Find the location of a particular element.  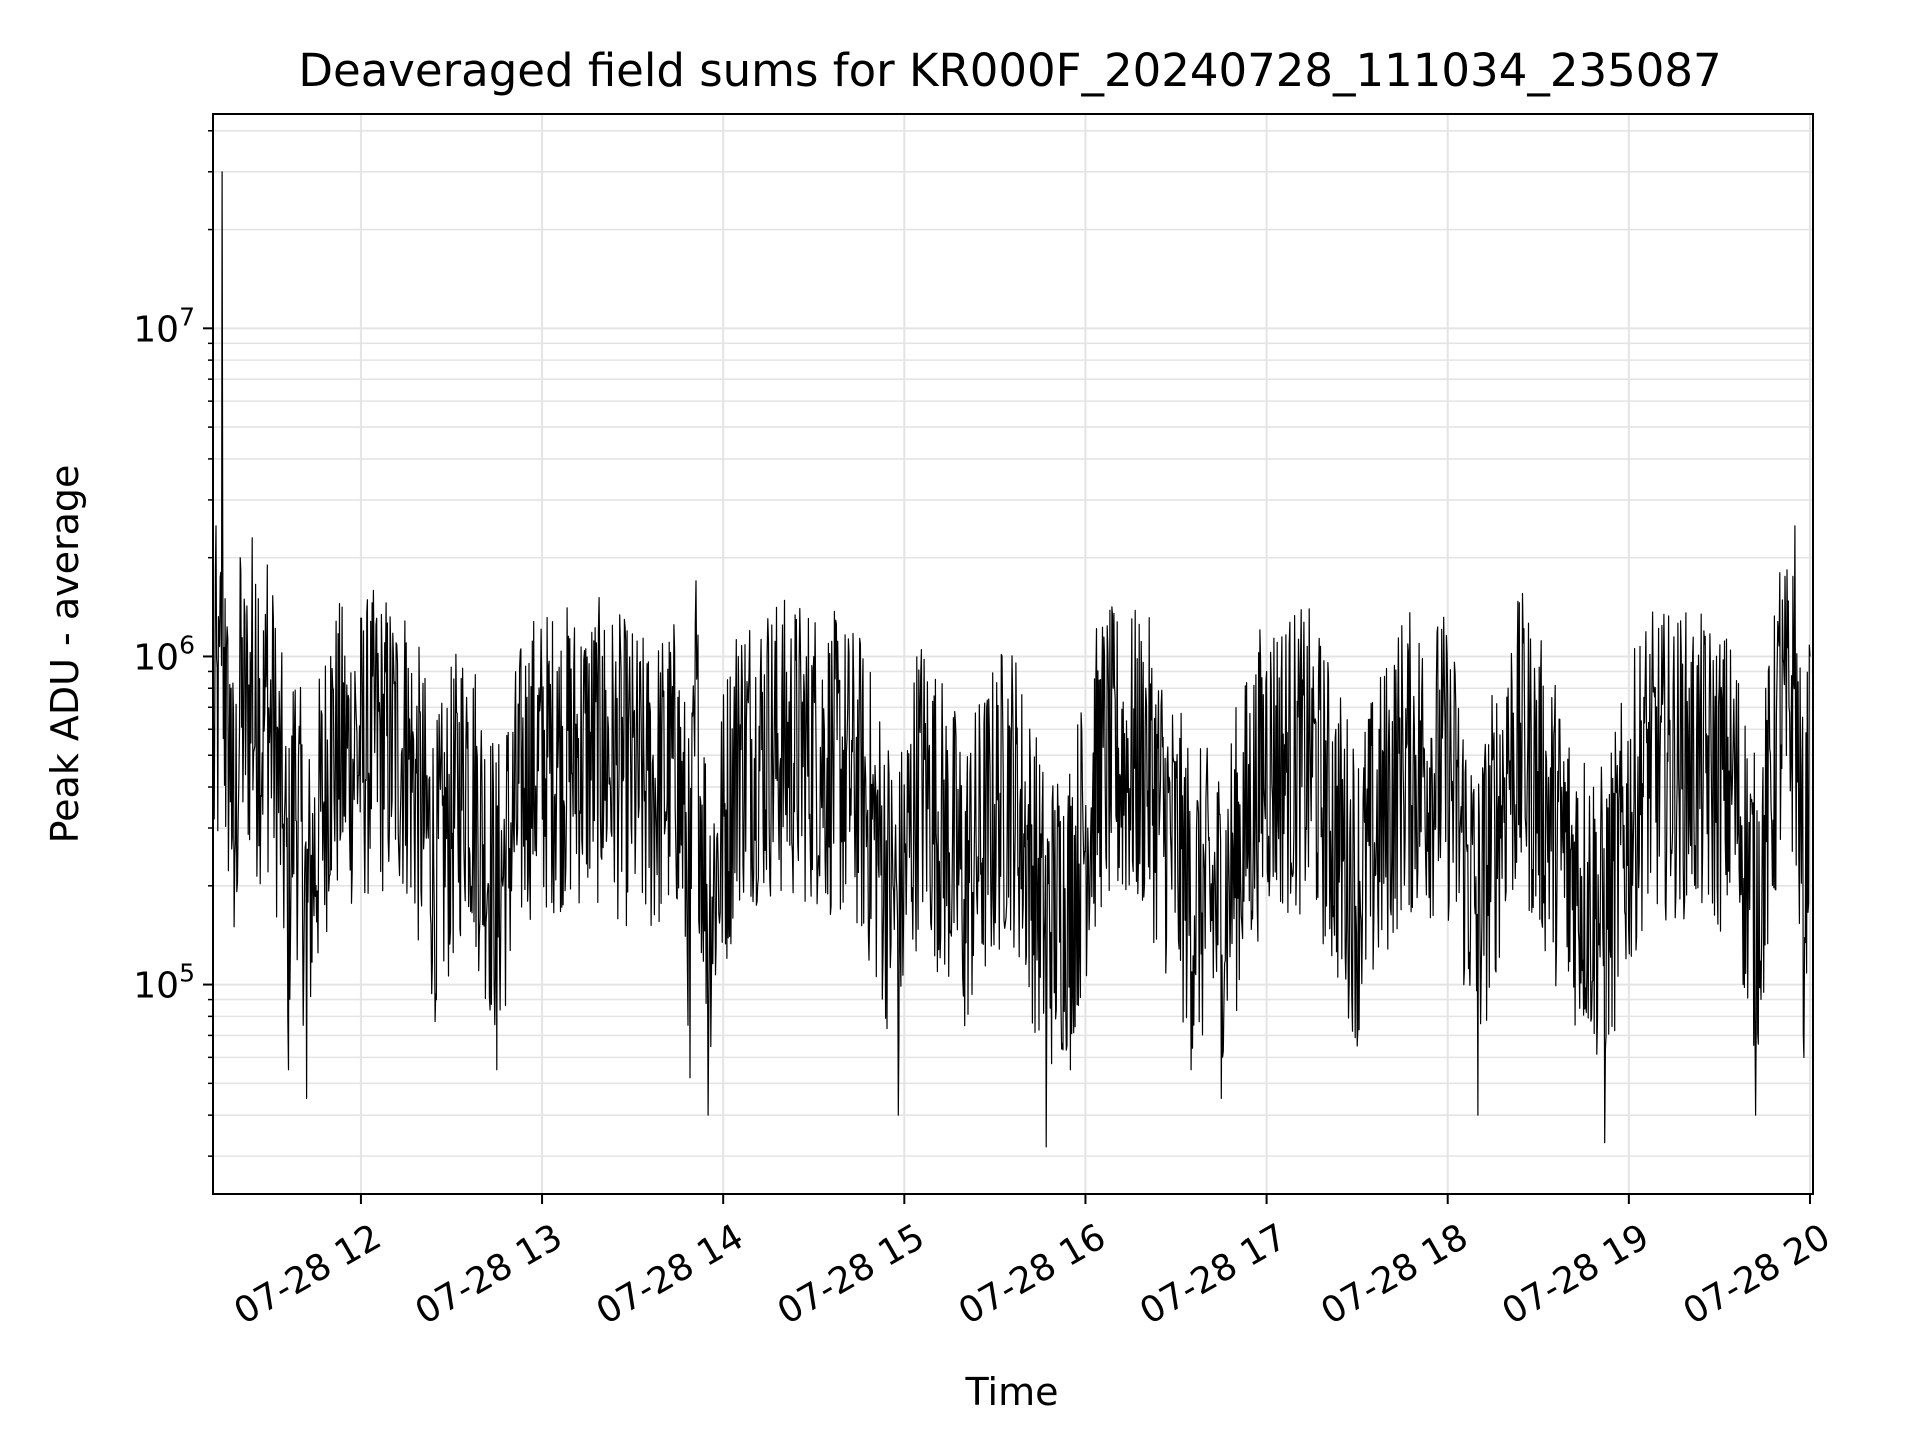

y-tick-label: 10⁷ is located at coordinates (164, 326).